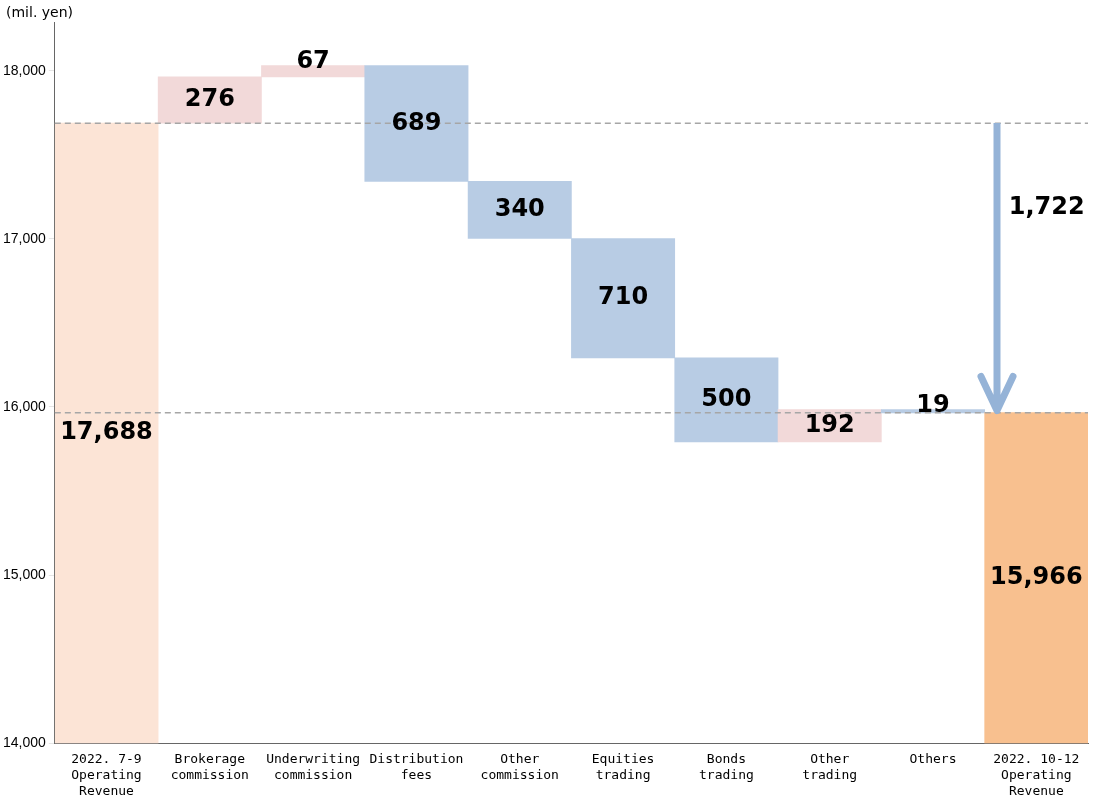 This screenshot has width=1094, height=802. I want to click on data-label: 276, so click(209, 98).